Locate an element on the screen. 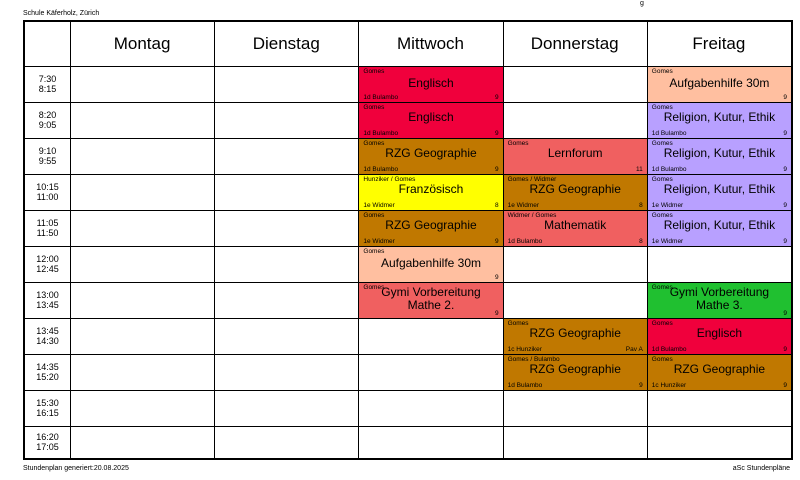 The image size is (800, 480). lesson-teacher: Gomes / Bulambo is located at coordinates (533, 359).